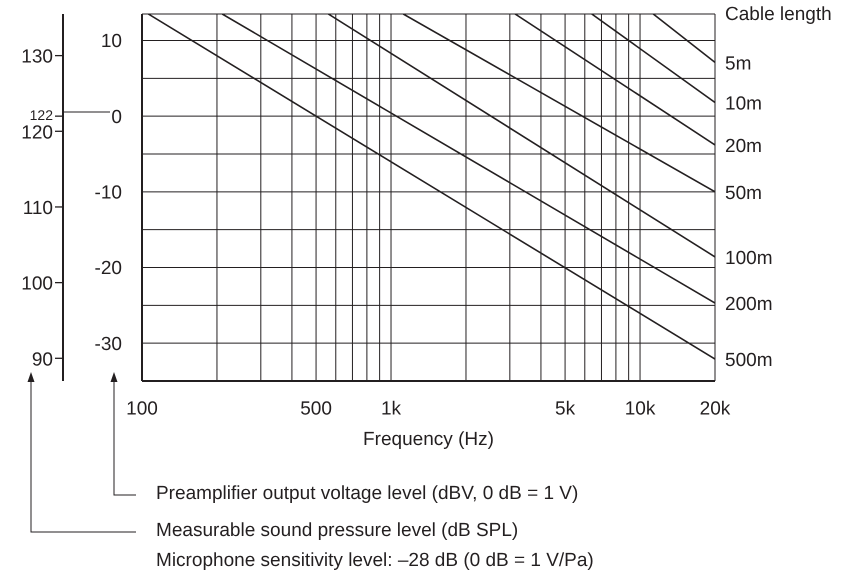 The height and width of the screenshot is (574, 862). I want to click on x-axis-title: Frequency (Hz), so click(428, 440).